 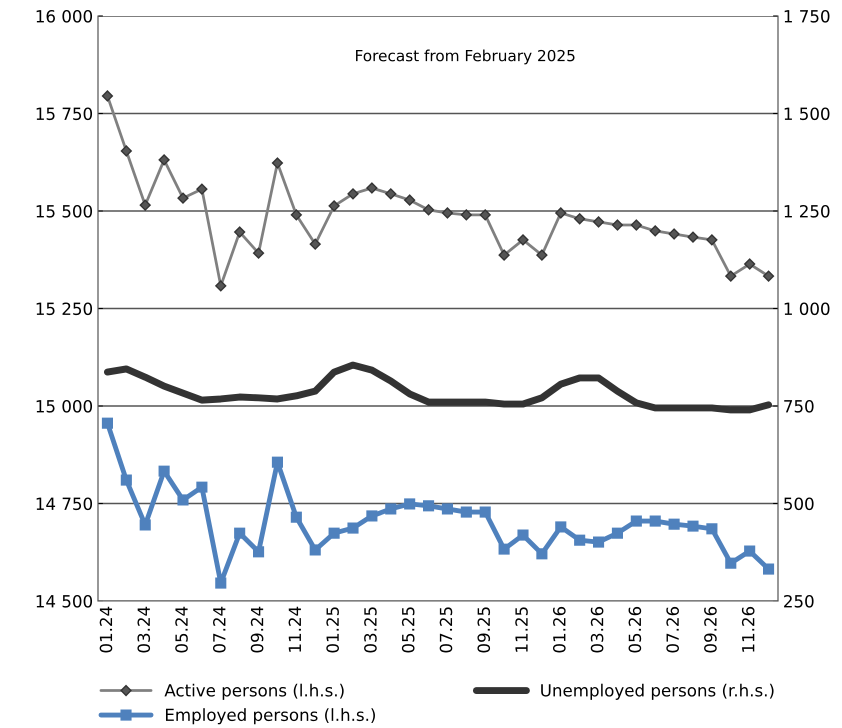 I want to click on annotation: Forecast from February 2025, so click(x=465, y=57).